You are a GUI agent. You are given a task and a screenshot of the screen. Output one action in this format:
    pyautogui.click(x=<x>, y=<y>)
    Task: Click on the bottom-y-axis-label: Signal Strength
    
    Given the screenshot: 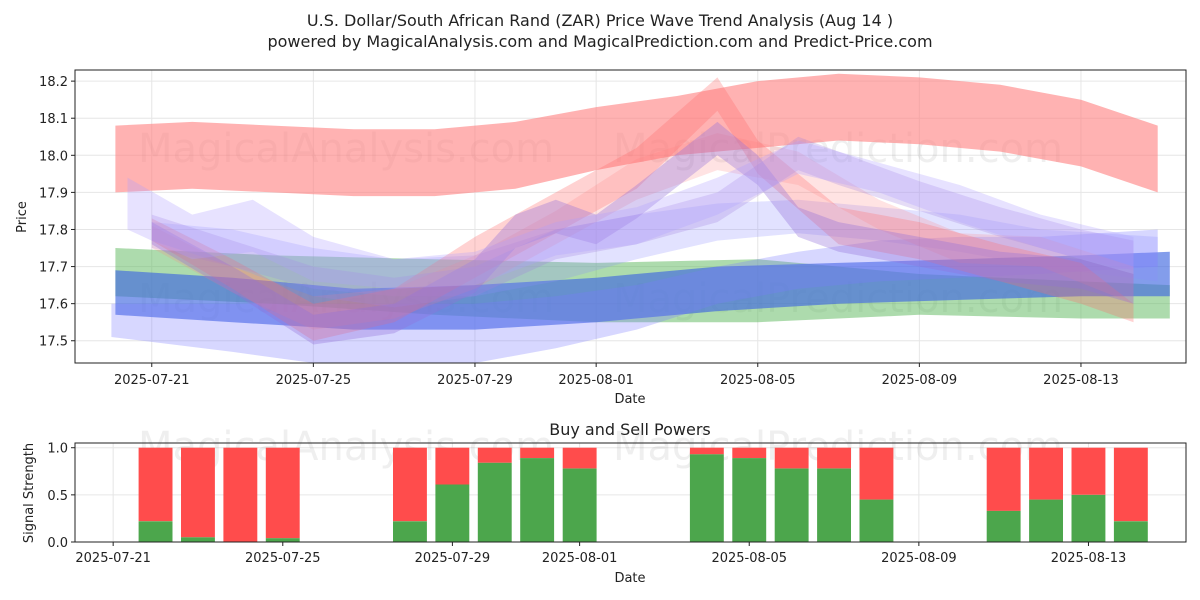 What is the action you would take?
    pyautogui.click(x=29, y=493)
    